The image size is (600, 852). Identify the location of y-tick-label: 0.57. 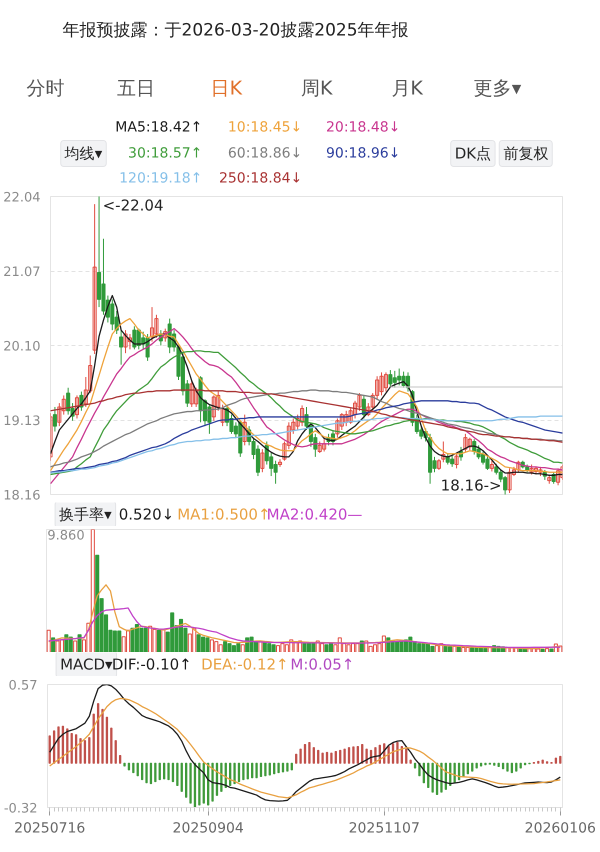
(23, 686).